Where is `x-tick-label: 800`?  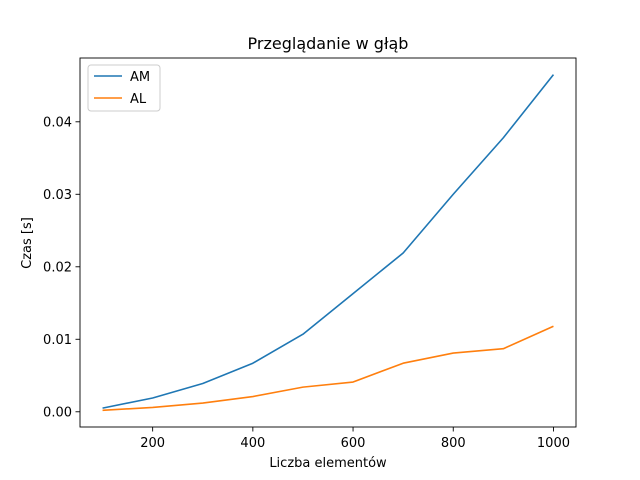
x-tick-label: 800 is located at coordinates (453, 443).